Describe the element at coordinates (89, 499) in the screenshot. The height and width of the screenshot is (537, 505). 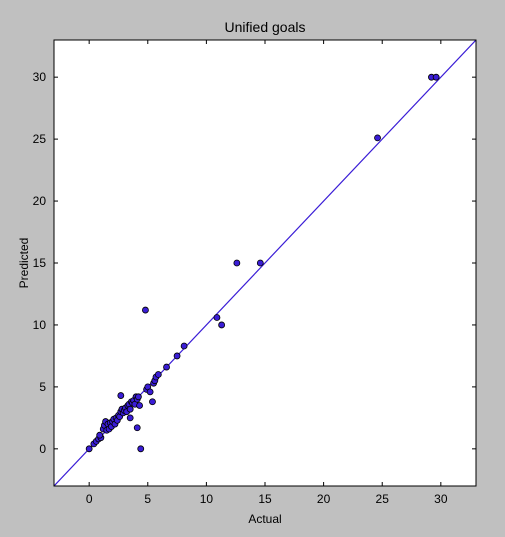
I see `x-tick-label: 0` at that location.